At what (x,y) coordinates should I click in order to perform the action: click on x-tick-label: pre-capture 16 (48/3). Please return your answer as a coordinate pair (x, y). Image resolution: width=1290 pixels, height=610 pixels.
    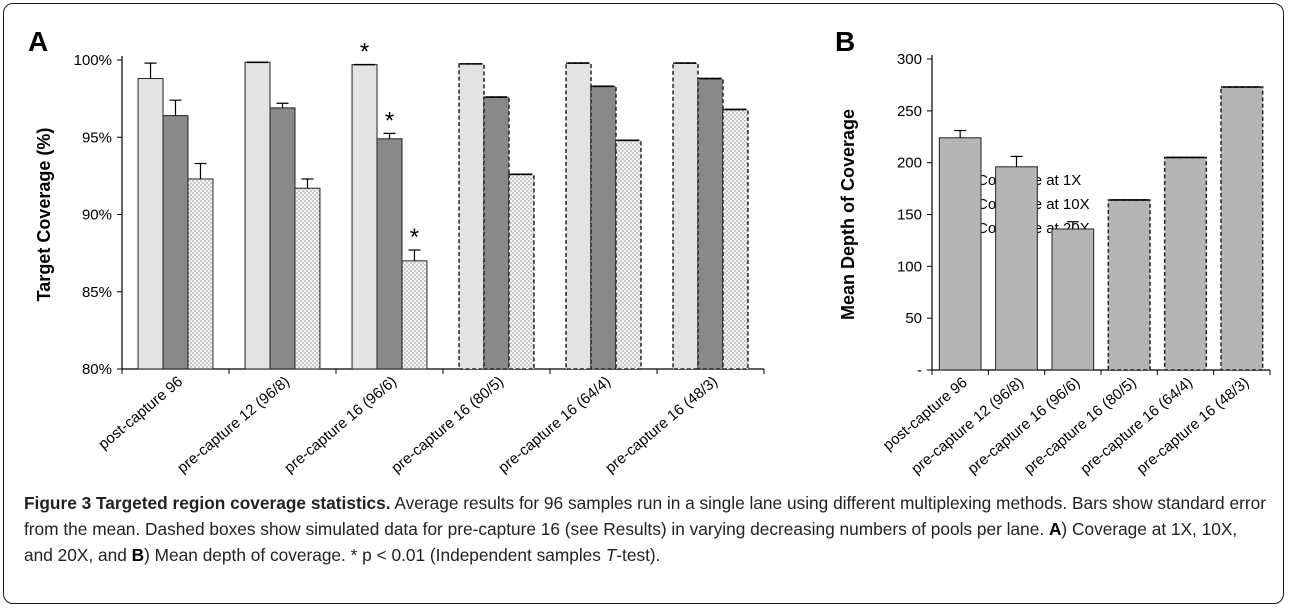
    Looking at the image, I should click on (661, 425).